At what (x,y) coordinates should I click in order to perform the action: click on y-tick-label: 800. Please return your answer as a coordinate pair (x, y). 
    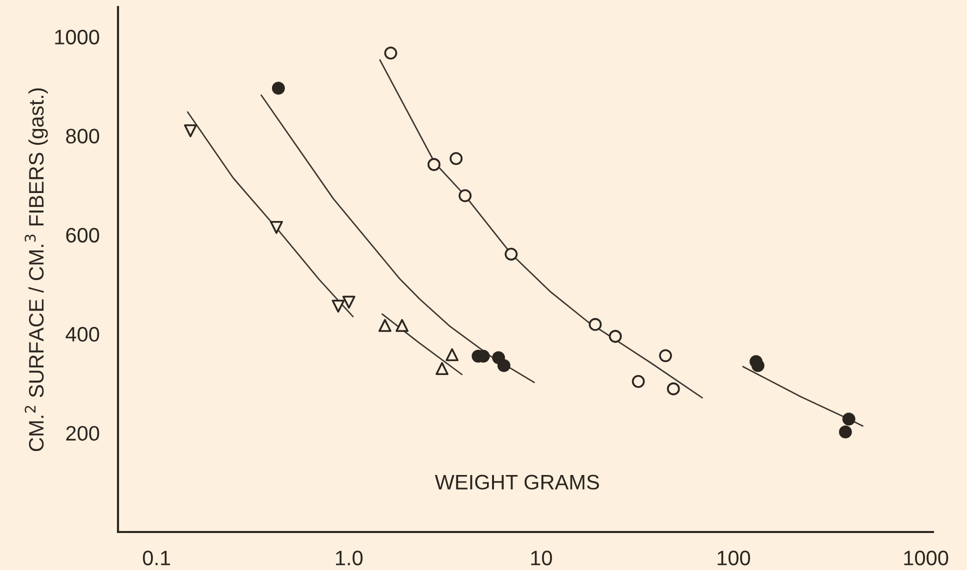
    Looking at the image, I should click on (83, 136).